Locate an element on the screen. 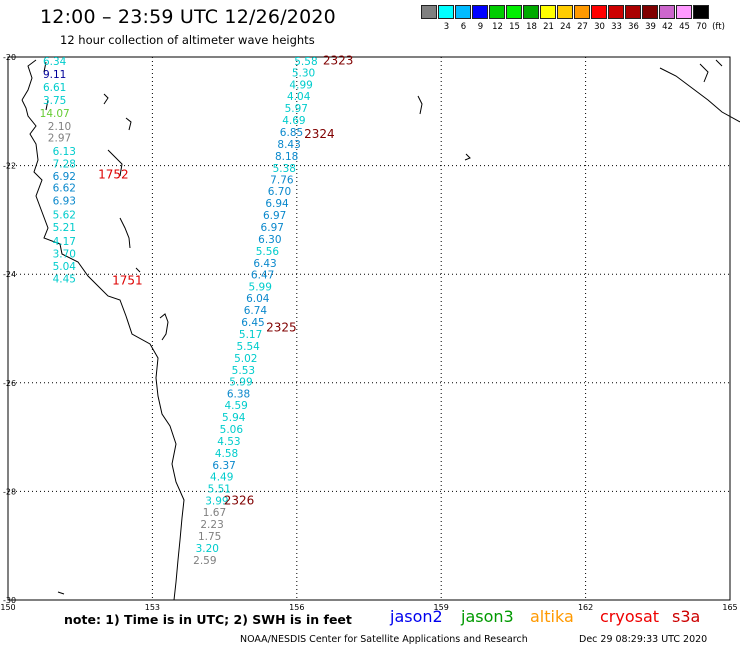 Image resolution: width=740 pixels, height=650 pixels. legend-label: 45 is located at coordinates (684, 27).